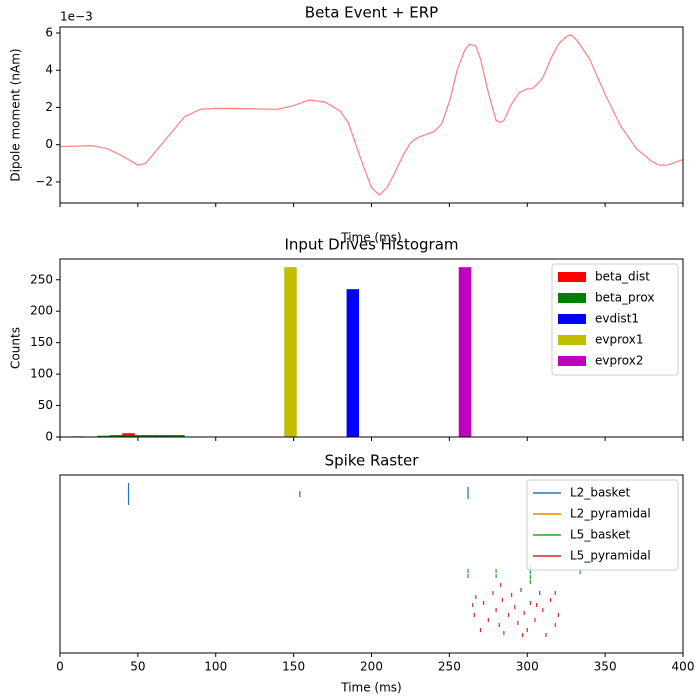  Describe the element at coordinates (371, 13) in the screenshot. I see `panel-title: Beta Event + ERP` at that location.